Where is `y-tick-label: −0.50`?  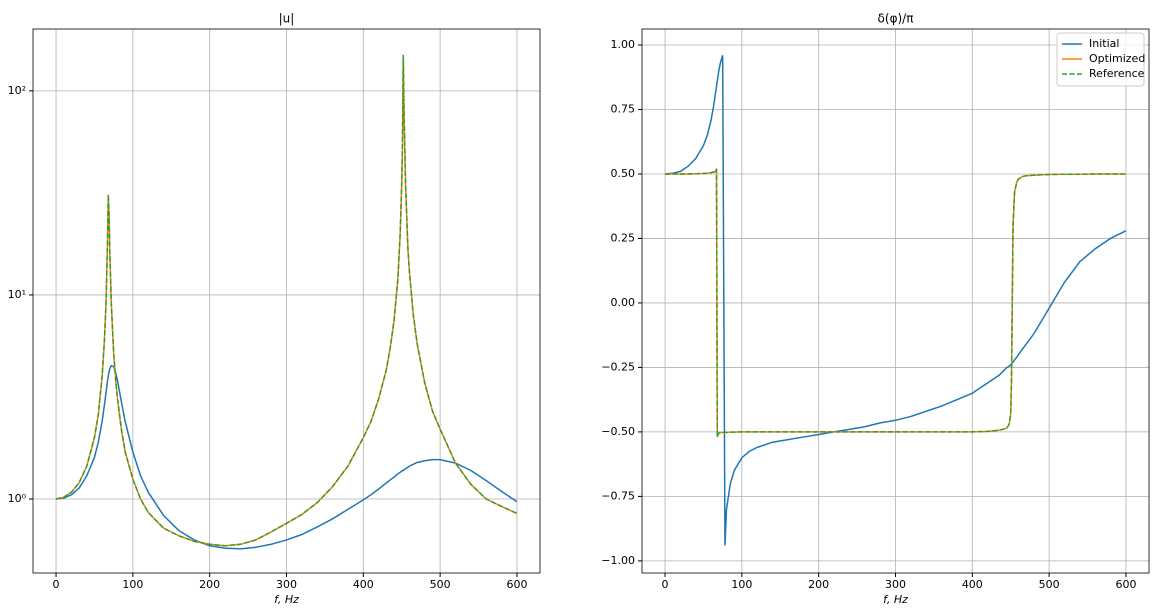 y-tick-label: −0.50 is located at coordinates (618, 431).